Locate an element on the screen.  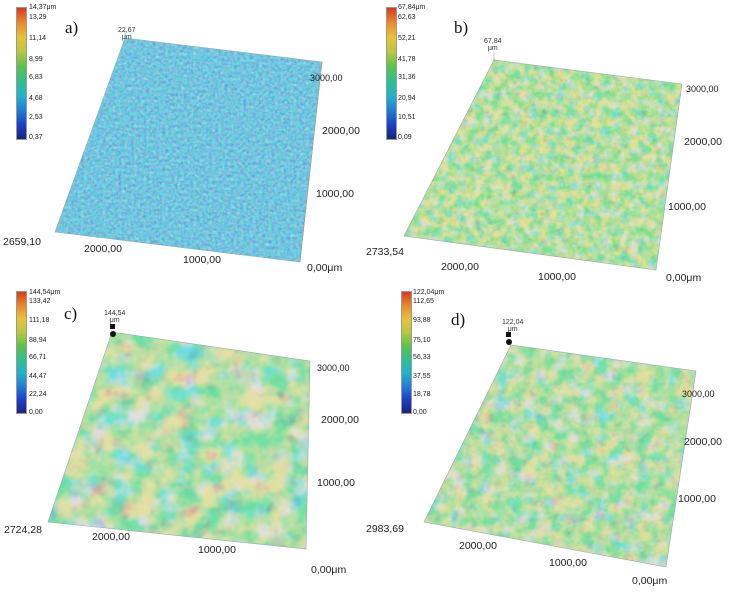
colorbar-tick-b-2: 41,78 is located at coordinates (407, 59).